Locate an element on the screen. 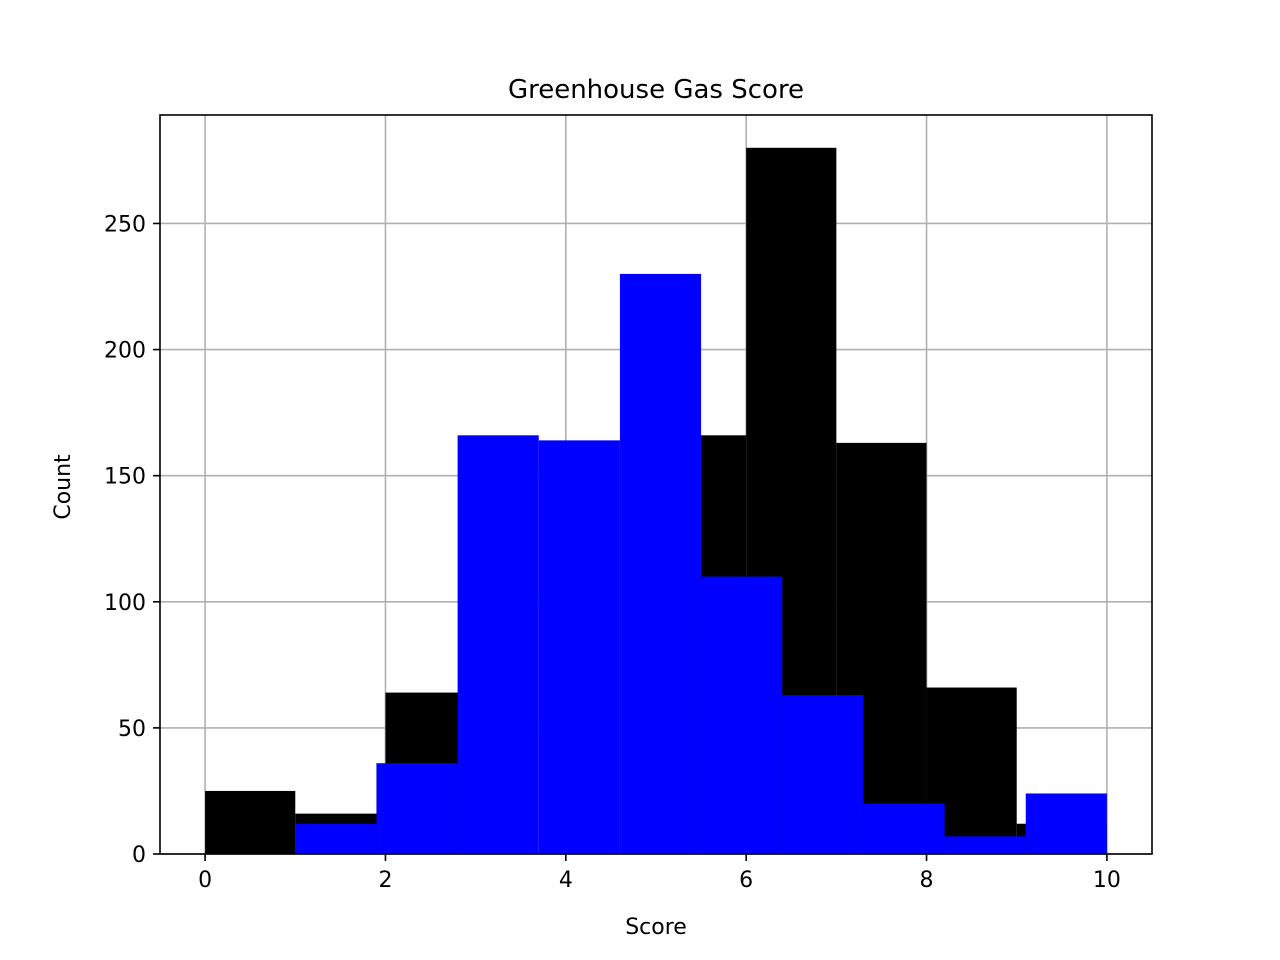  y-tick-label: 50 is located at coordinates (132, 729).